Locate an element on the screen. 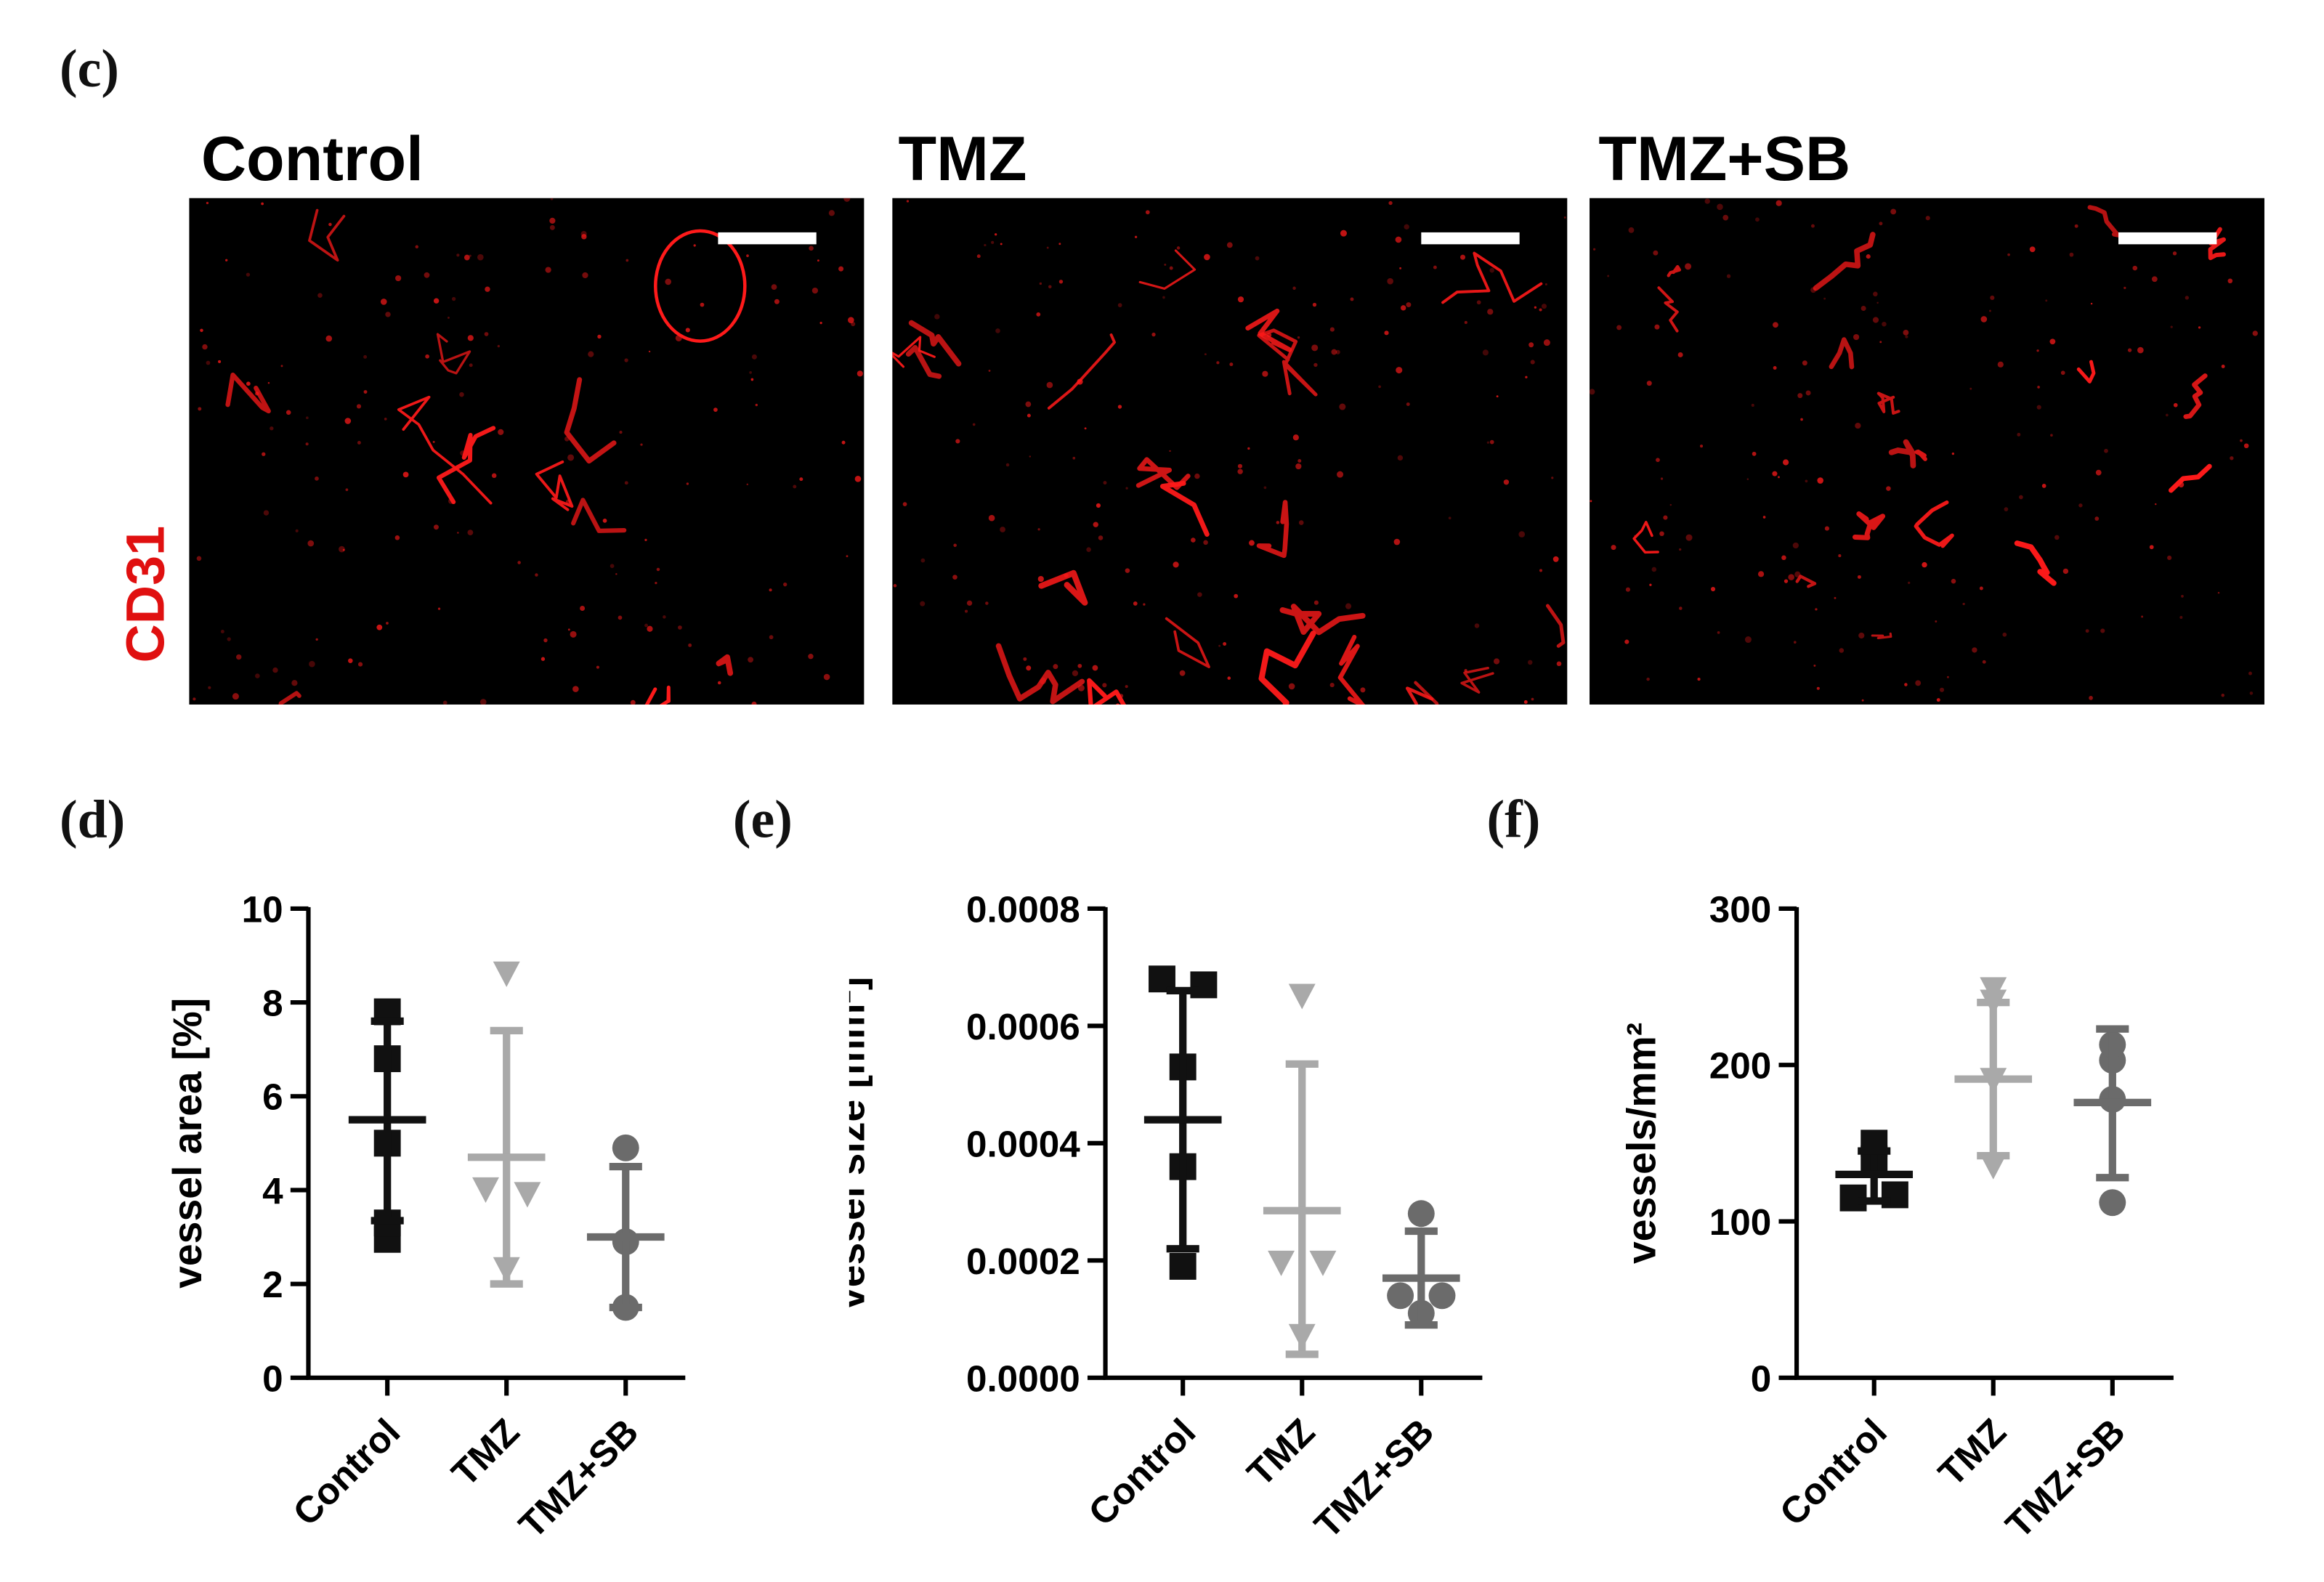 This screenshot has width=2324, height=1582. micrograph-tmz is located at coordinates (1230, 451).